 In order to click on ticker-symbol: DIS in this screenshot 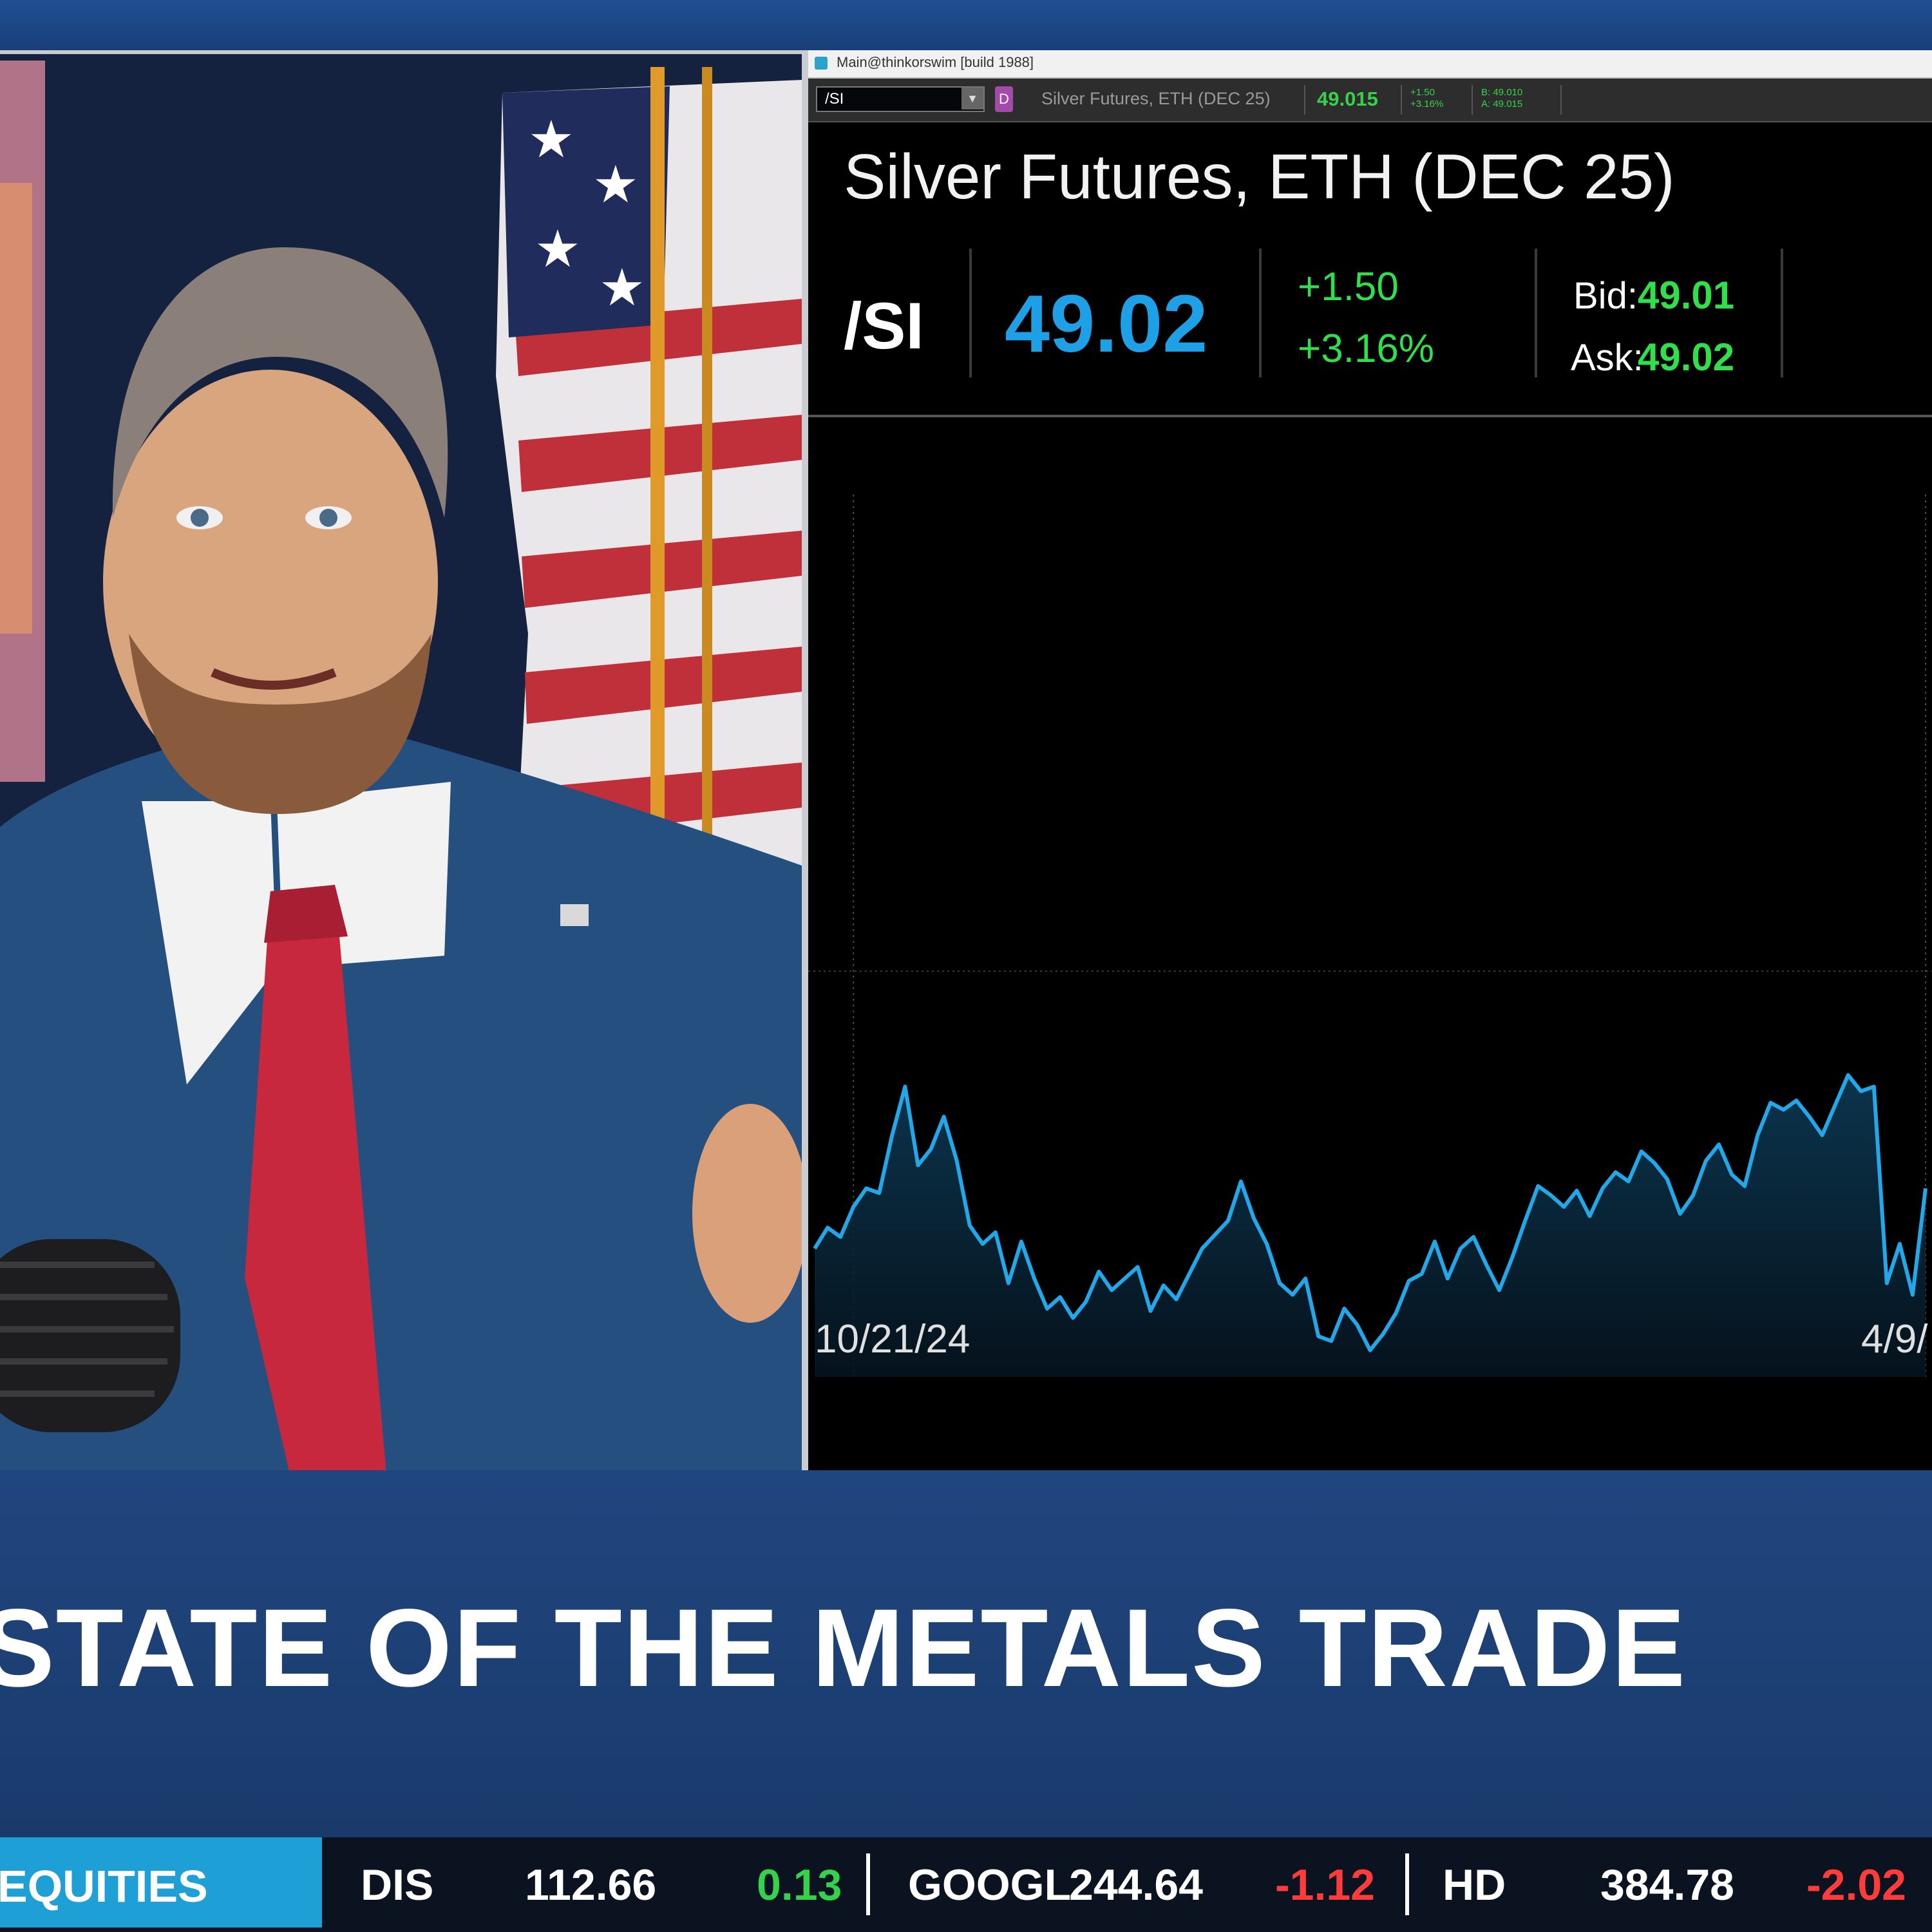, I will do `click(398, 1885)`.